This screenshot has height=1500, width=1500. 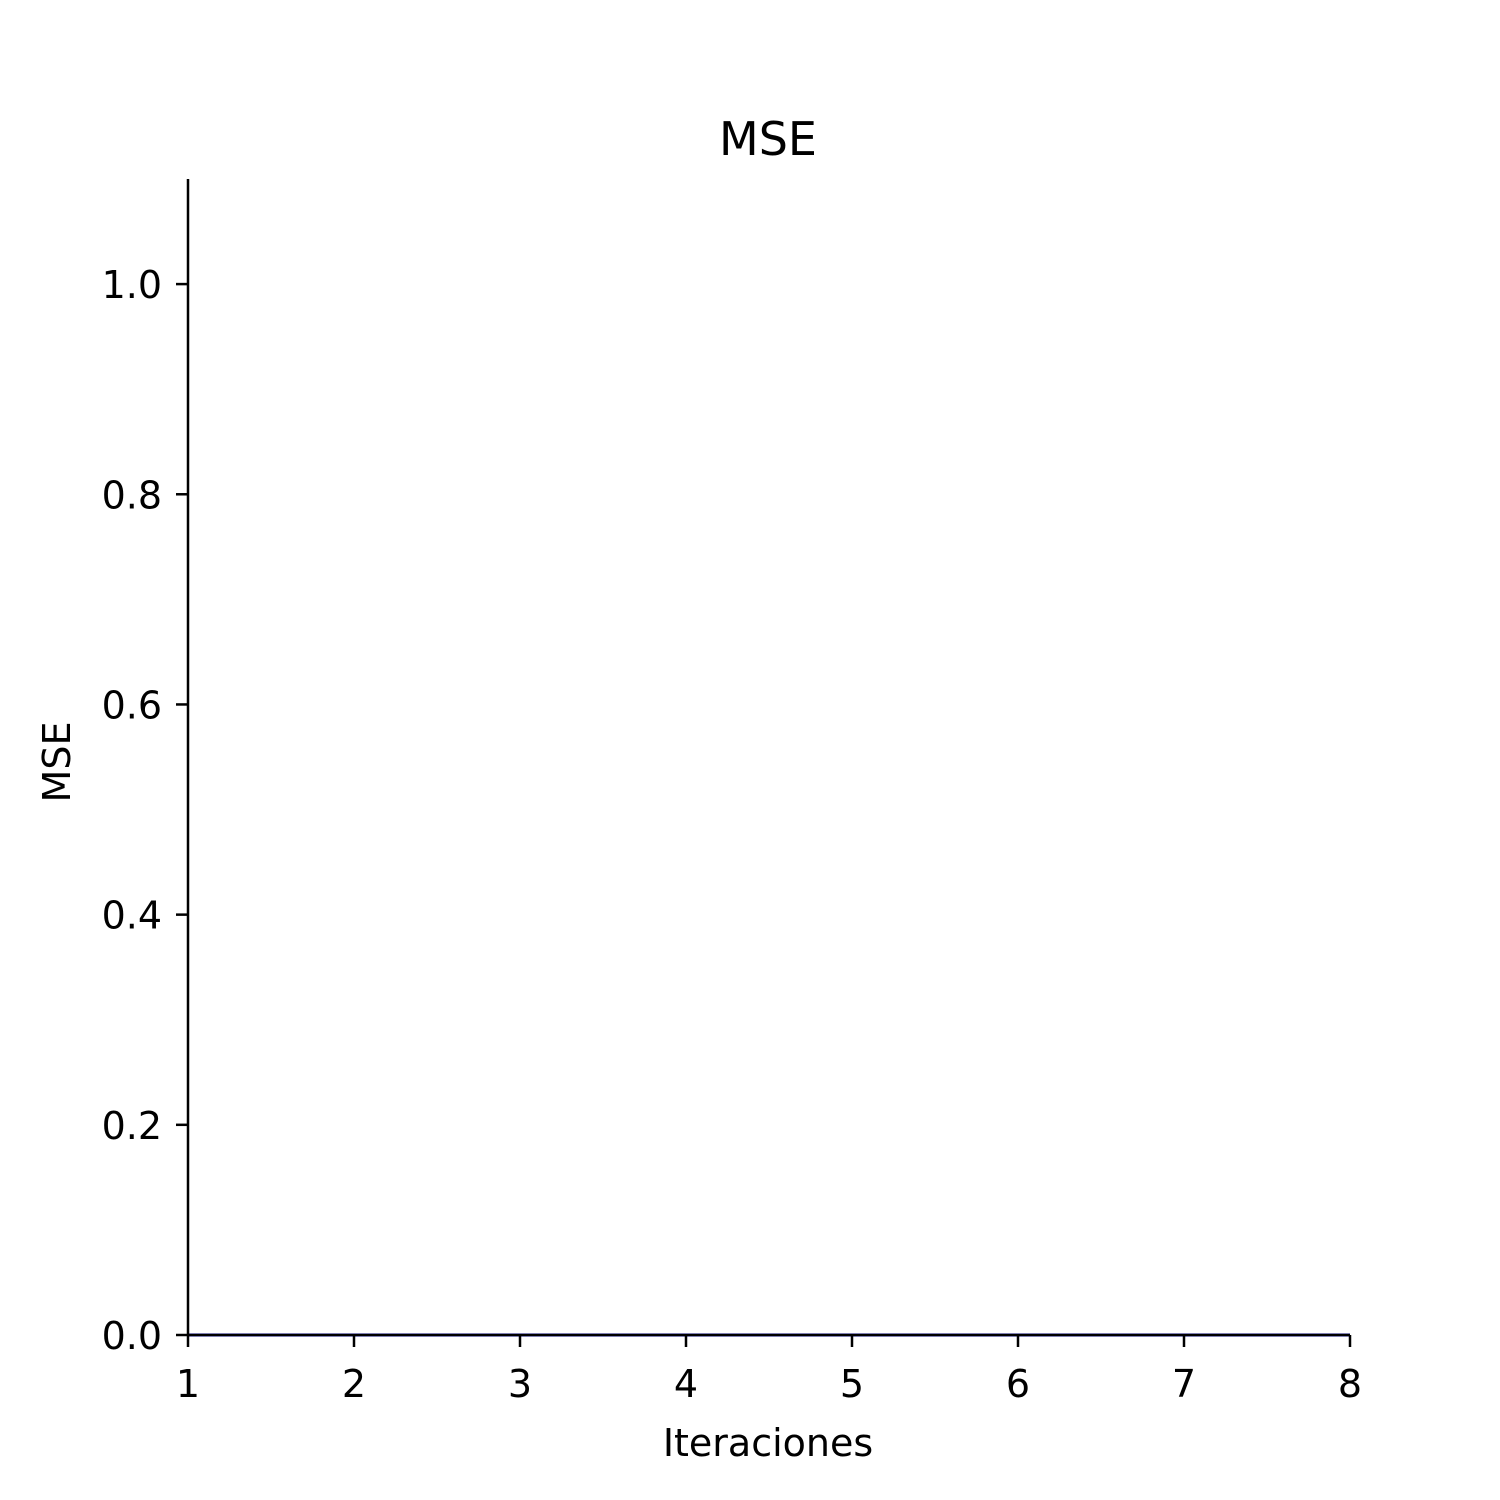 I want to click on y-axis-label: MSE, so click(x=57, y=762).